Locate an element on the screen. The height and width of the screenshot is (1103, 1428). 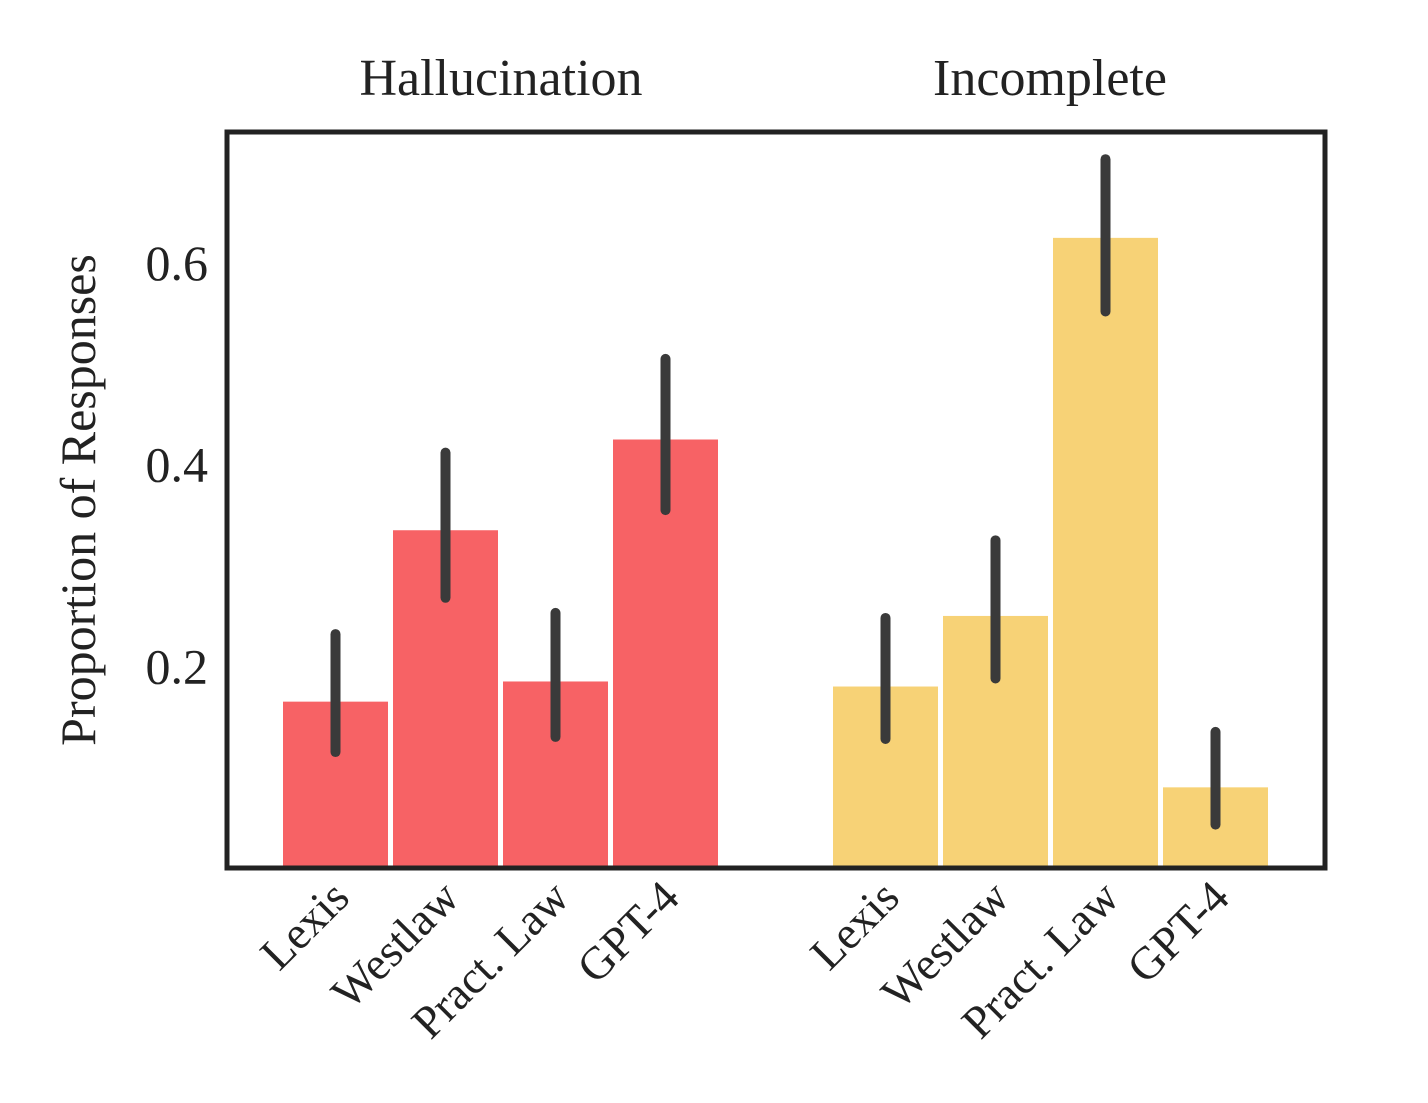
y-tick-label: 0.6 is located at coordinates (177, 263).